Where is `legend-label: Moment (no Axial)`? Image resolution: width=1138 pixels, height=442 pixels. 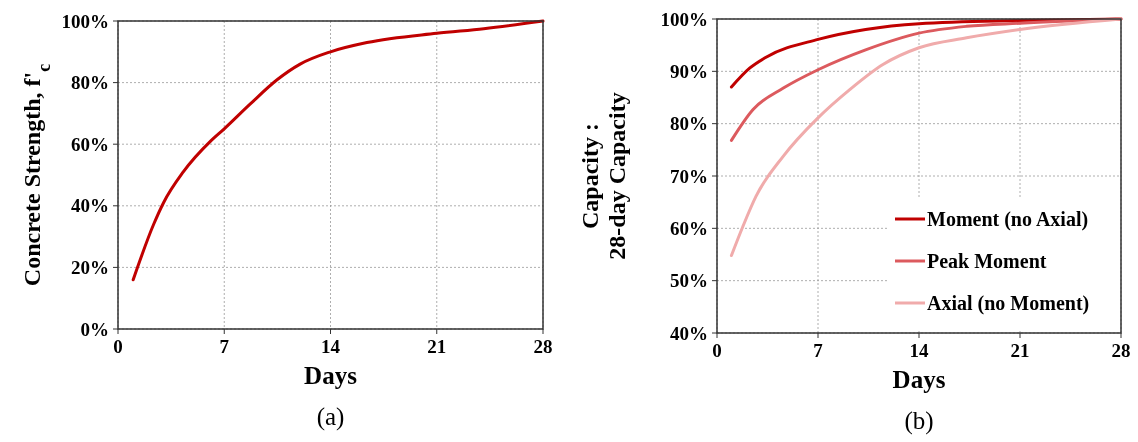
legend-label: Moment (no Axial) is located at coordinates (1008, 219).